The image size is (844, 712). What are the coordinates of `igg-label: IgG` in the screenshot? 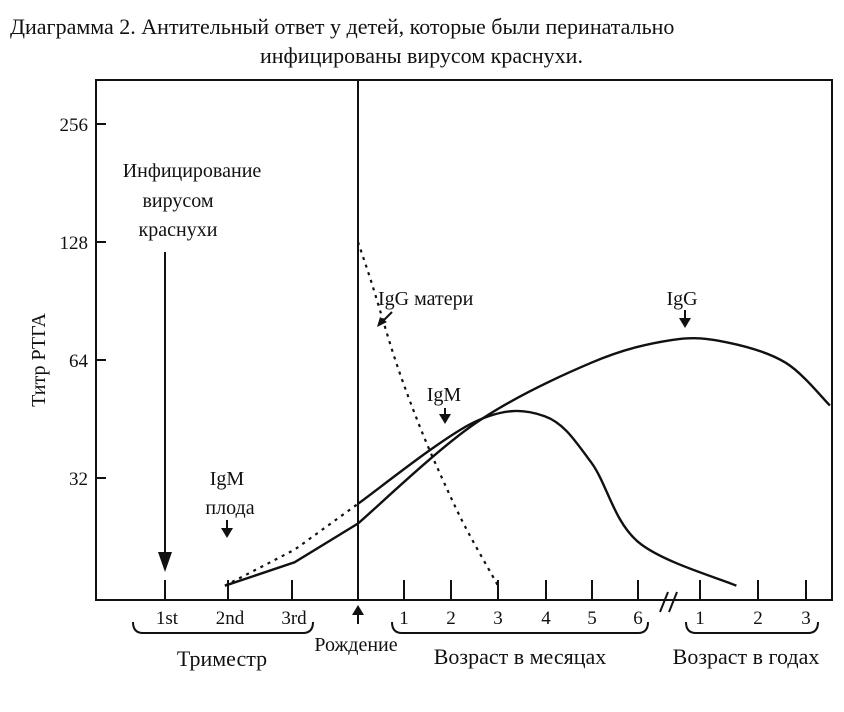 It's located at (681, 299).